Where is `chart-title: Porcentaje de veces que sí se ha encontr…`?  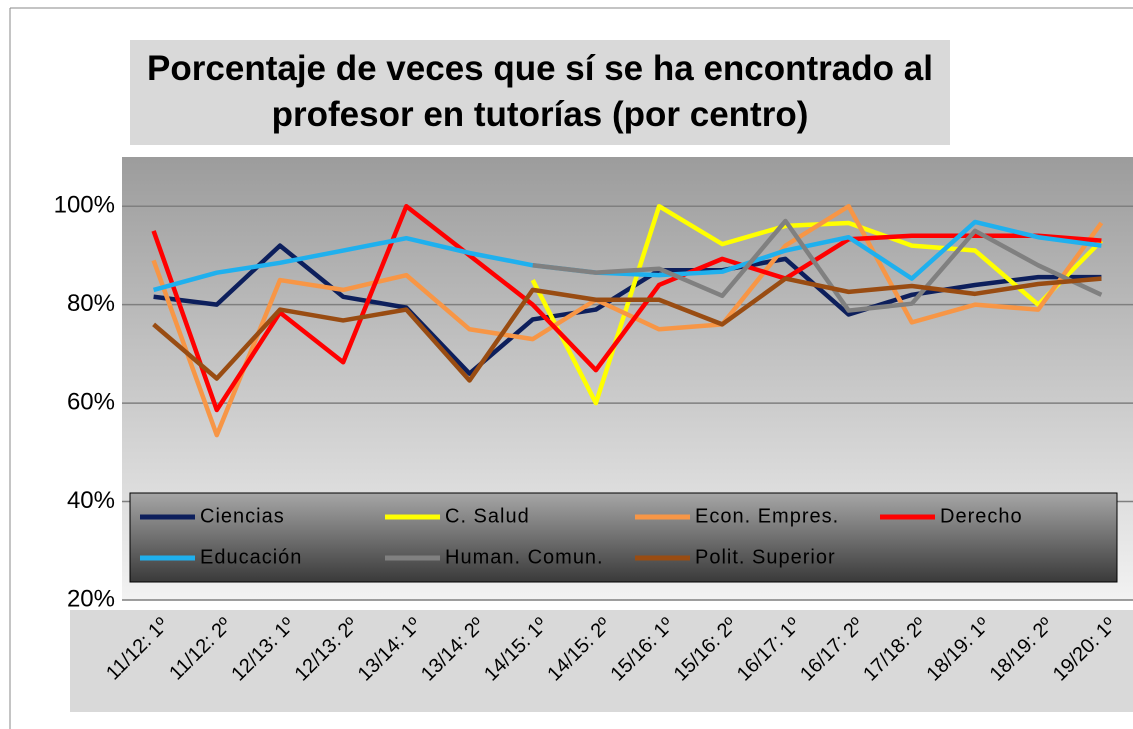 chart-title: Porcentaje de veces que sí se ha encontr… is located at coordinates (540, 92).